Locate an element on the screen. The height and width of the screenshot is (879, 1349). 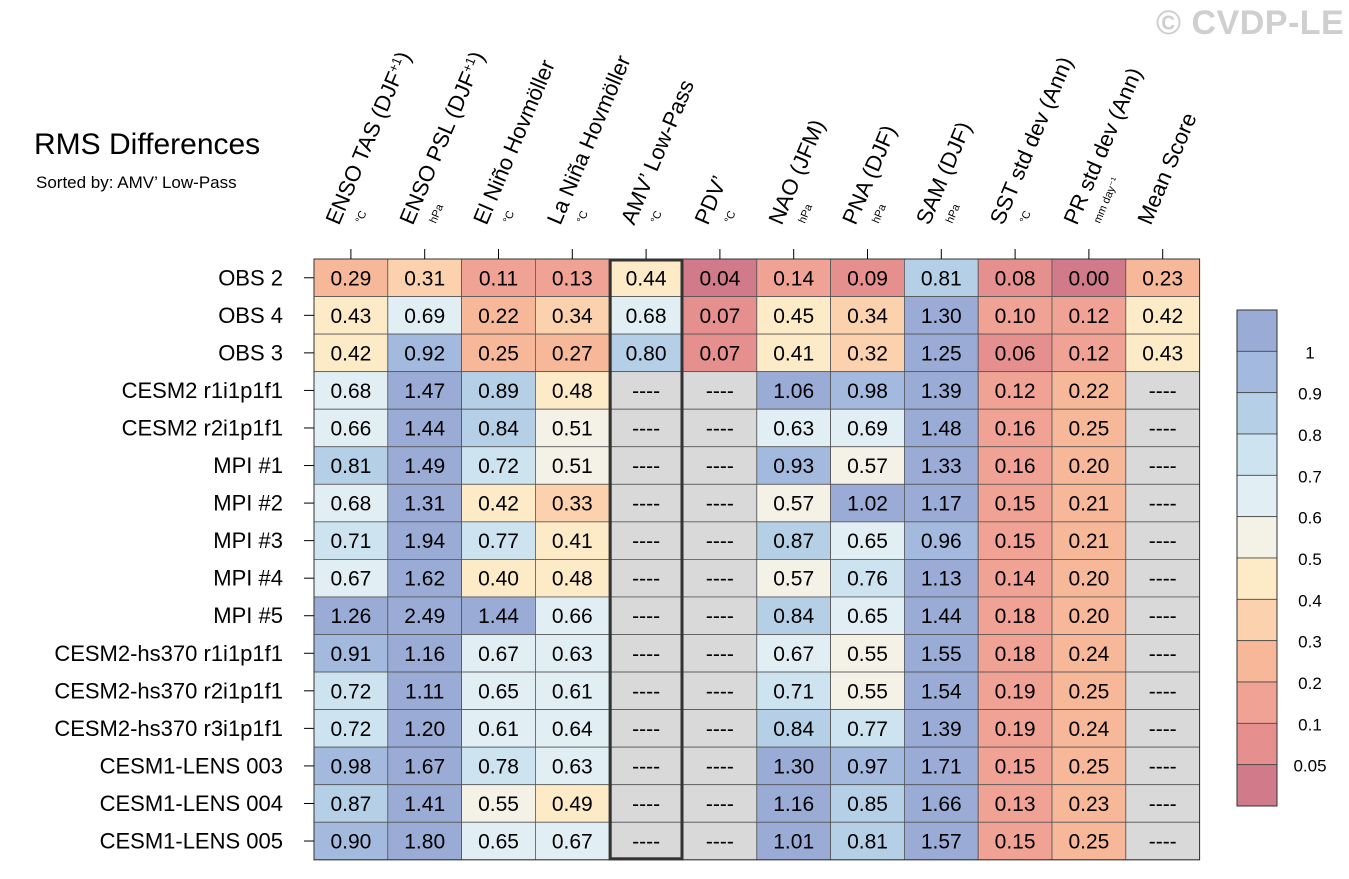
cell-value-label: 0.98 is located at coordinates (350, 766).